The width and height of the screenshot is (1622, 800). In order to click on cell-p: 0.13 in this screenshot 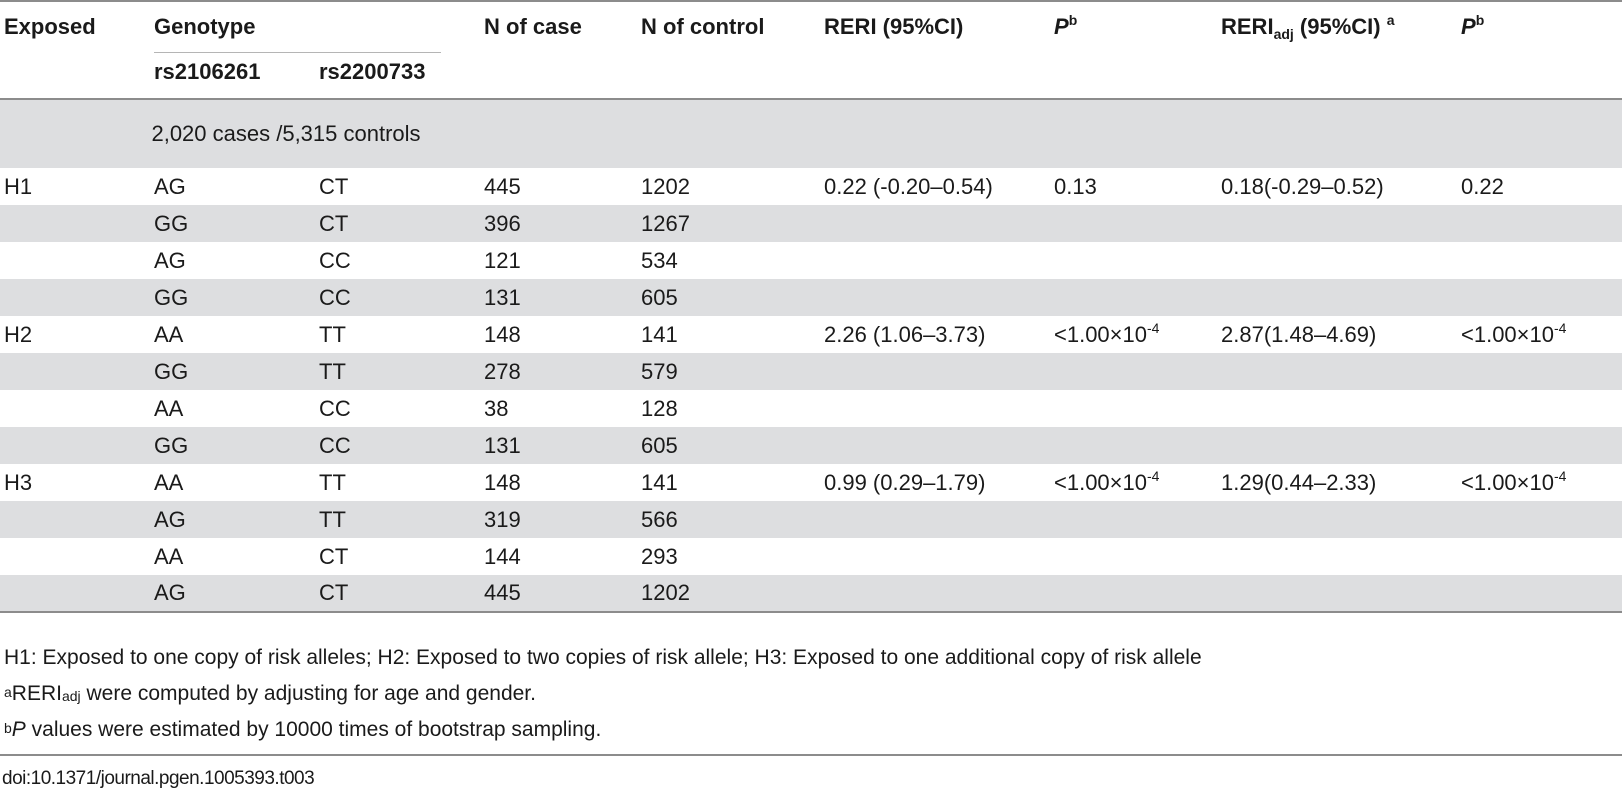, I will do `click(1075, 186)`.